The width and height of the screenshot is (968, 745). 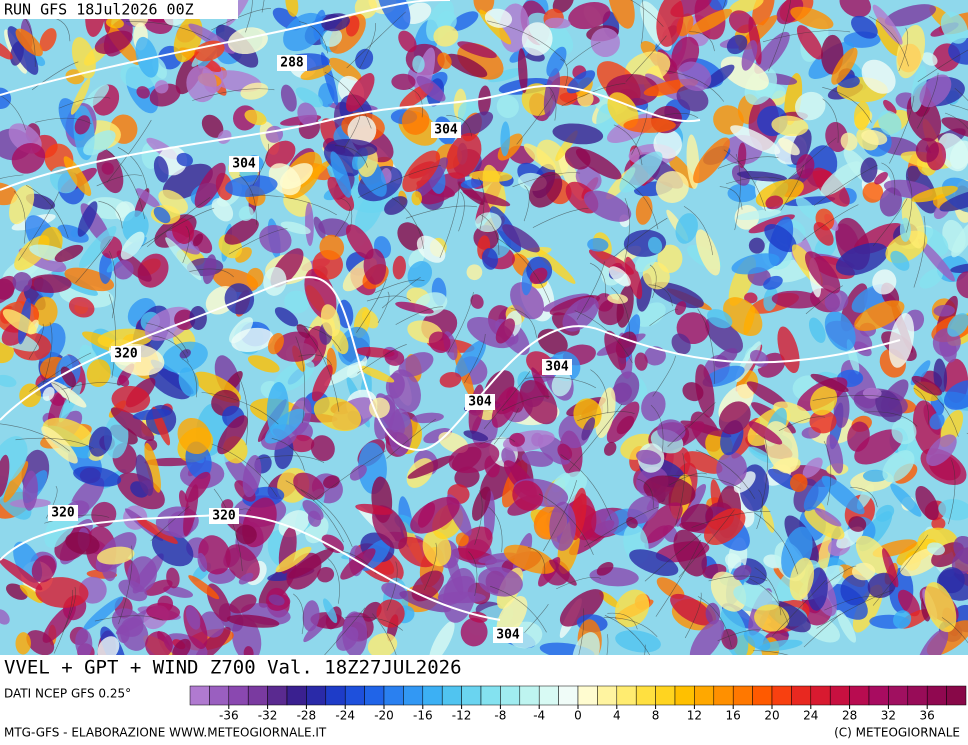 I want to click on colorbar-tick-label: -20, so click(x=384, y=716).